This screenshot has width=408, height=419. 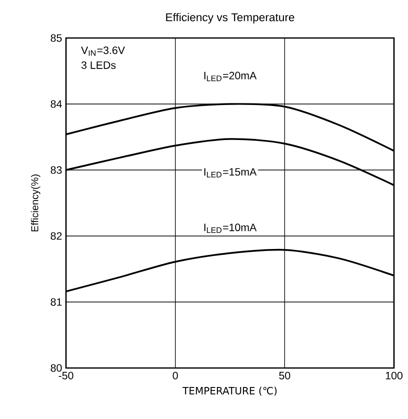 I want to click on annotation: V$_{IN}$=3.6V, so click(x=103, y=51).